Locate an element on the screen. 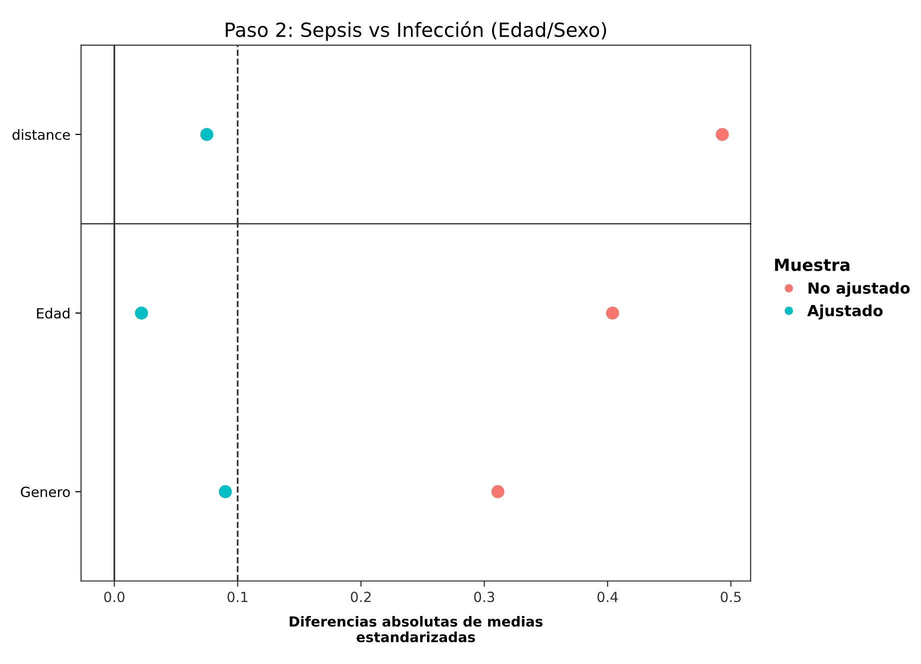 The width and height of the screenshot is (921, 664). y-tick-label: Genero is located at coordinates (45, 492).